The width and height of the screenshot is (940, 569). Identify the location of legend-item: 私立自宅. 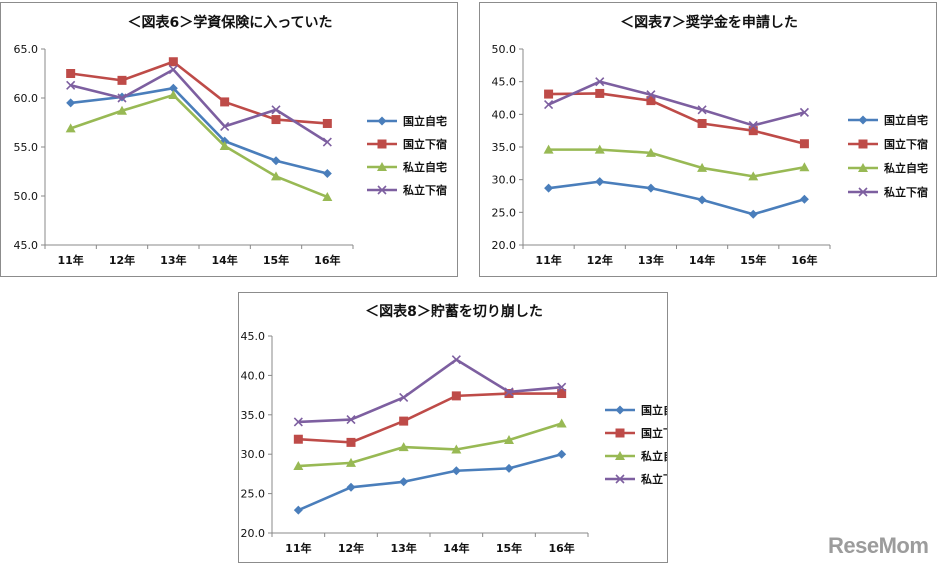
(636, 456).